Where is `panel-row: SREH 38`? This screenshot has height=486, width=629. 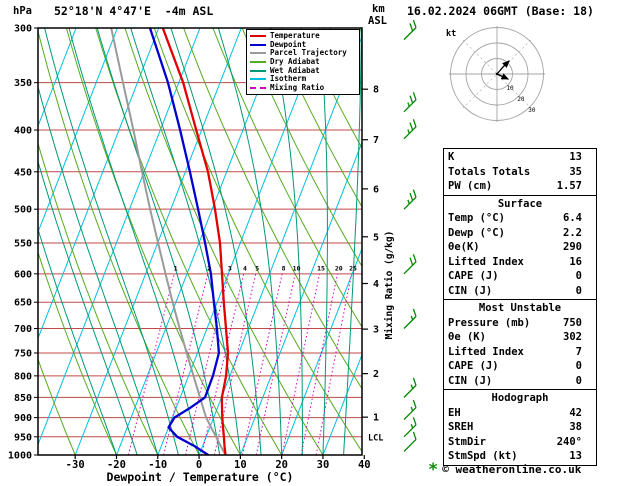
panel-row: SREH 38 is located at coordinates (520, 427).